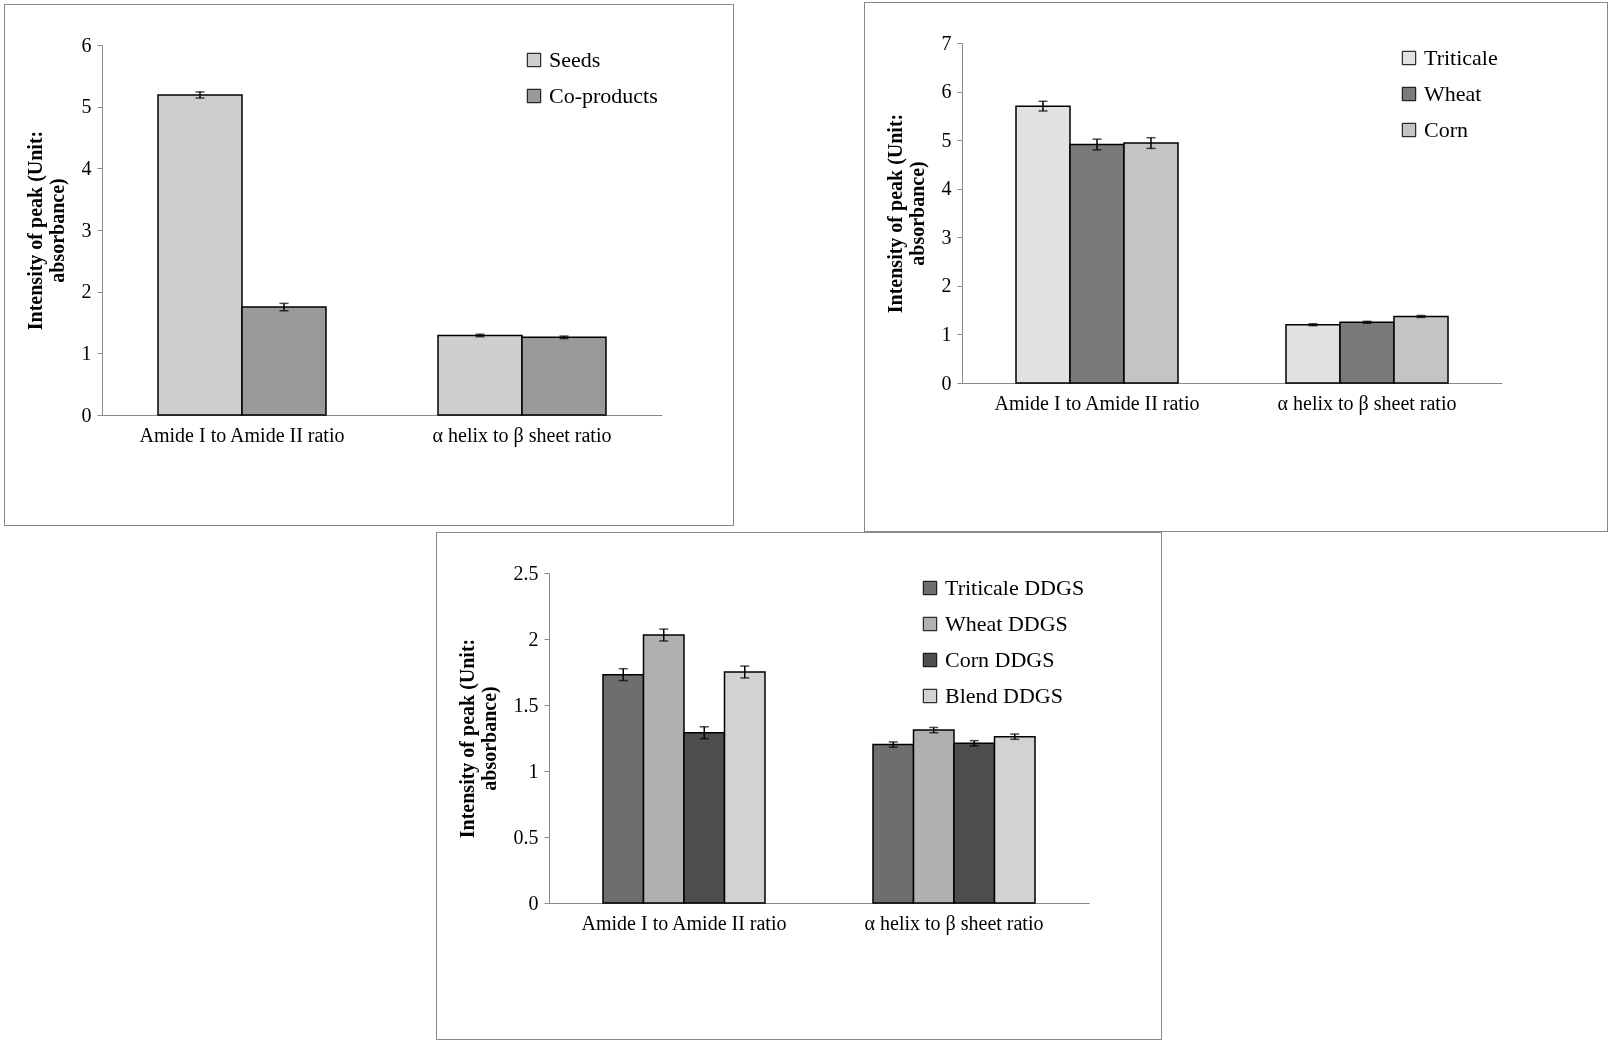 This screenshot has height=1042, width=1612. What do you see at coordinates (946, 42) in the screenshot?
I see `y-tick-label: 7` at bounding box center [946, 42].